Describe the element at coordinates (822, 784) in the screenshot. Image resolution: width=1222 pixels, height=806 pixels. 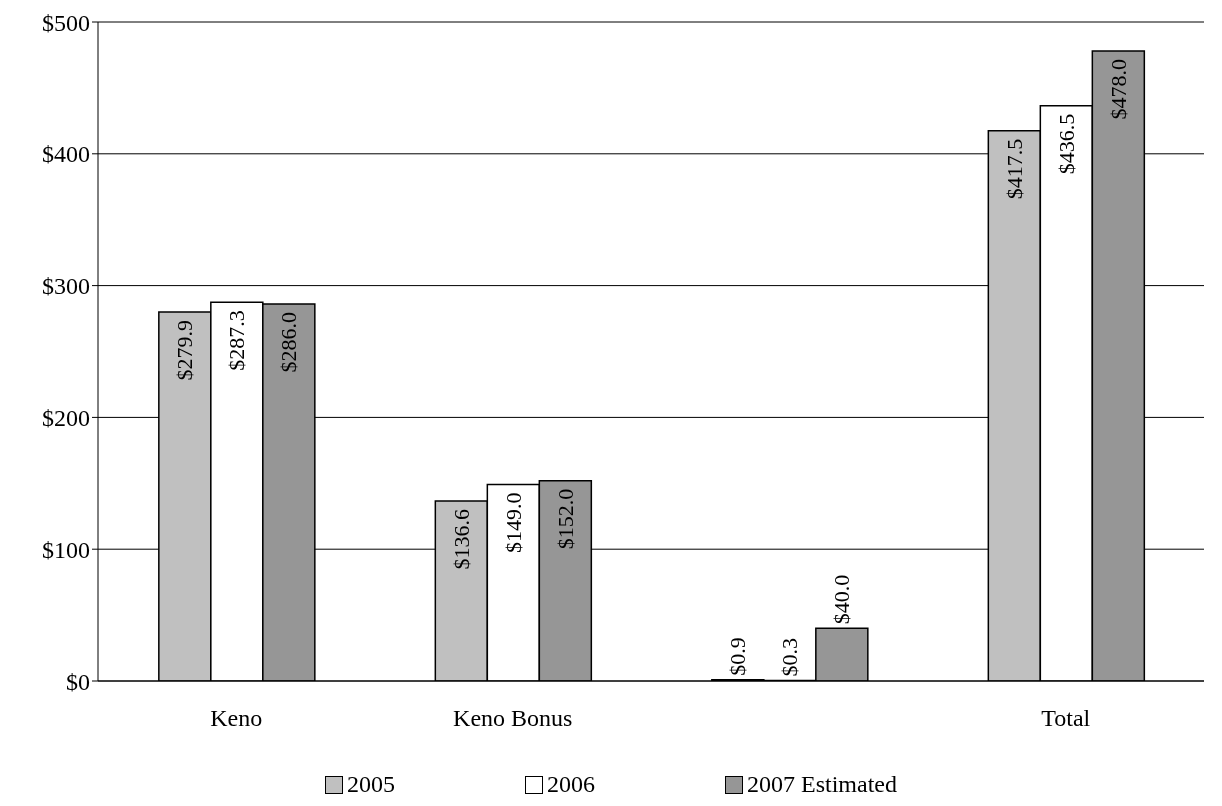
I see `legend-label: 2007 Estimated` at that location.